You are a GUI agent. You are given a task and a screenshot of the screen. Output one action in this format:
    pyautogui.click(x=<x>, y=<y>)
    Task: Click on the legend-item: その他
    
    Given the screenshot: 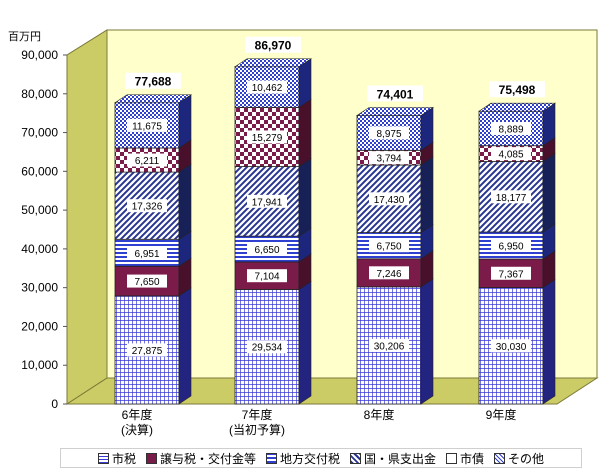 What is the action you would take?
    pyautogui.click(x=519, y=458)
    